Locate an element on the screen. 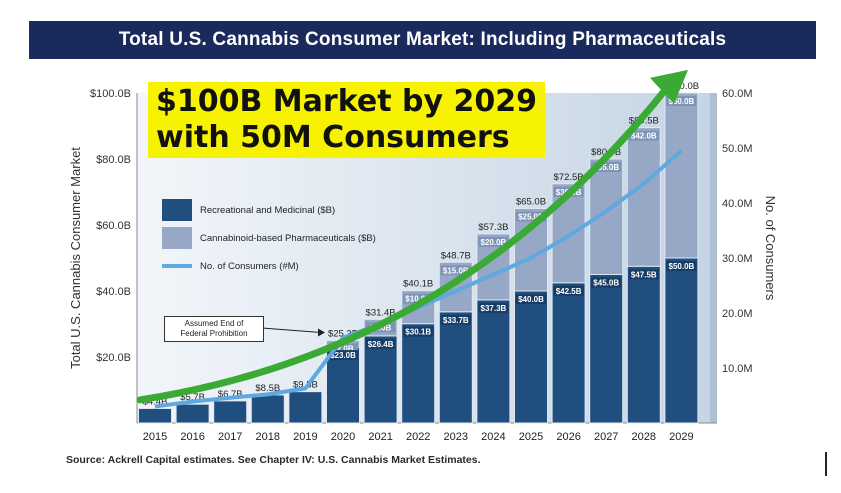 The height and width of the screenshot is (493, 841). pharma-value-label: $10.0B is located at coordinates (418, 299).